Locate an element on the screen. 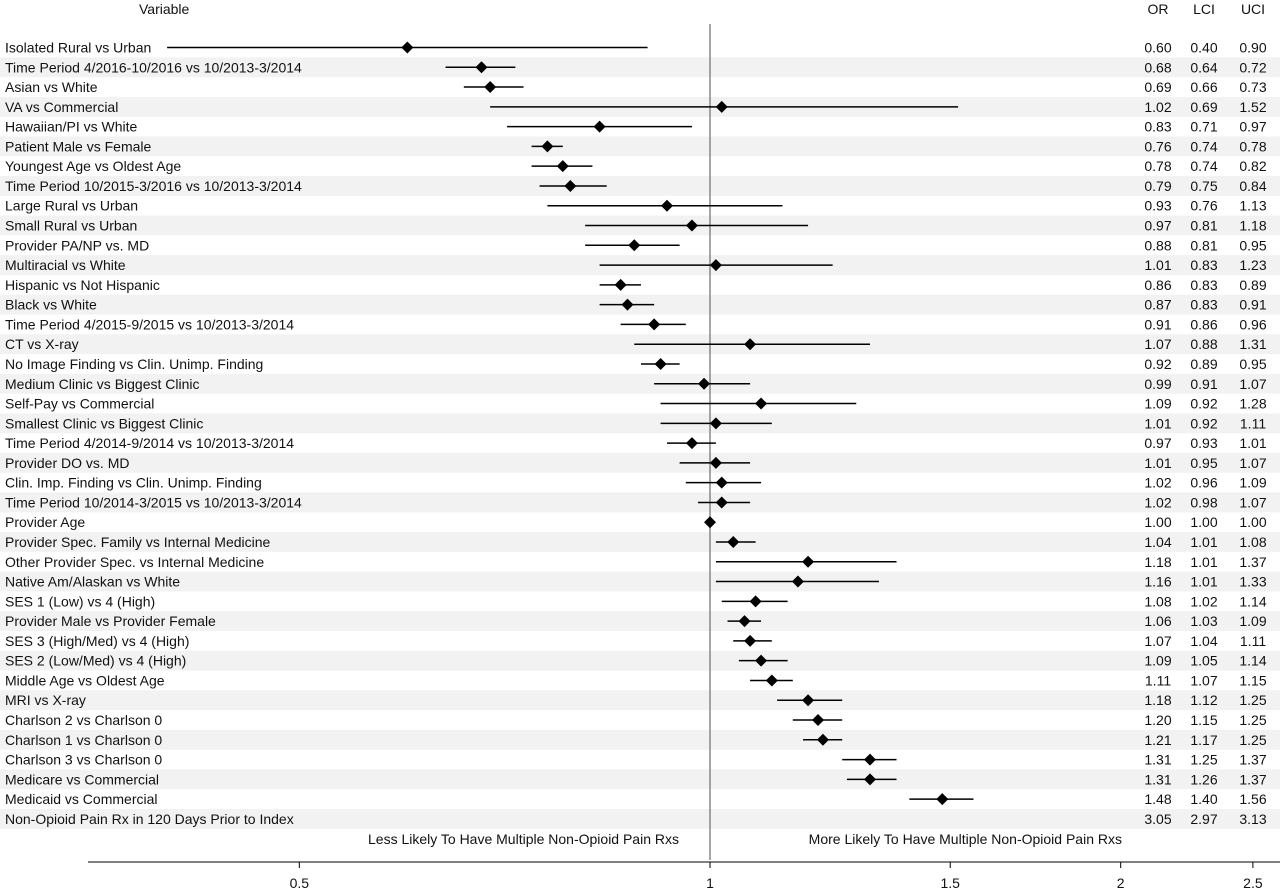  header-or: OR is located at coordinates (1158, 9).